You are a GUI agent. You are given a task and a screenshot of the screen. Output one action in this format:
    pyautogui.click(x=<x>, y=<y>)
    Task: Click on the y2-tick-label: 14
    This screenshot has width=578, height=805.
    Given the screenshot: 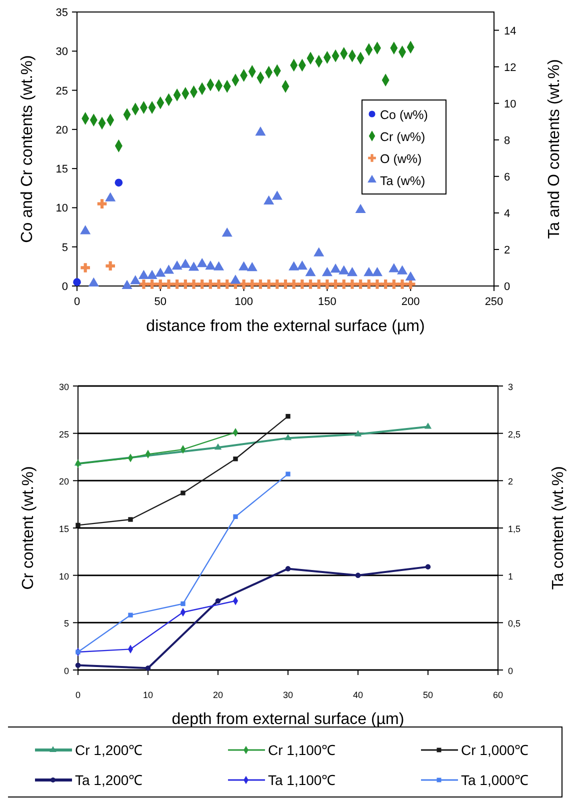 What is the action you would take?
    pyautogui.click(x=510, y=31)
    